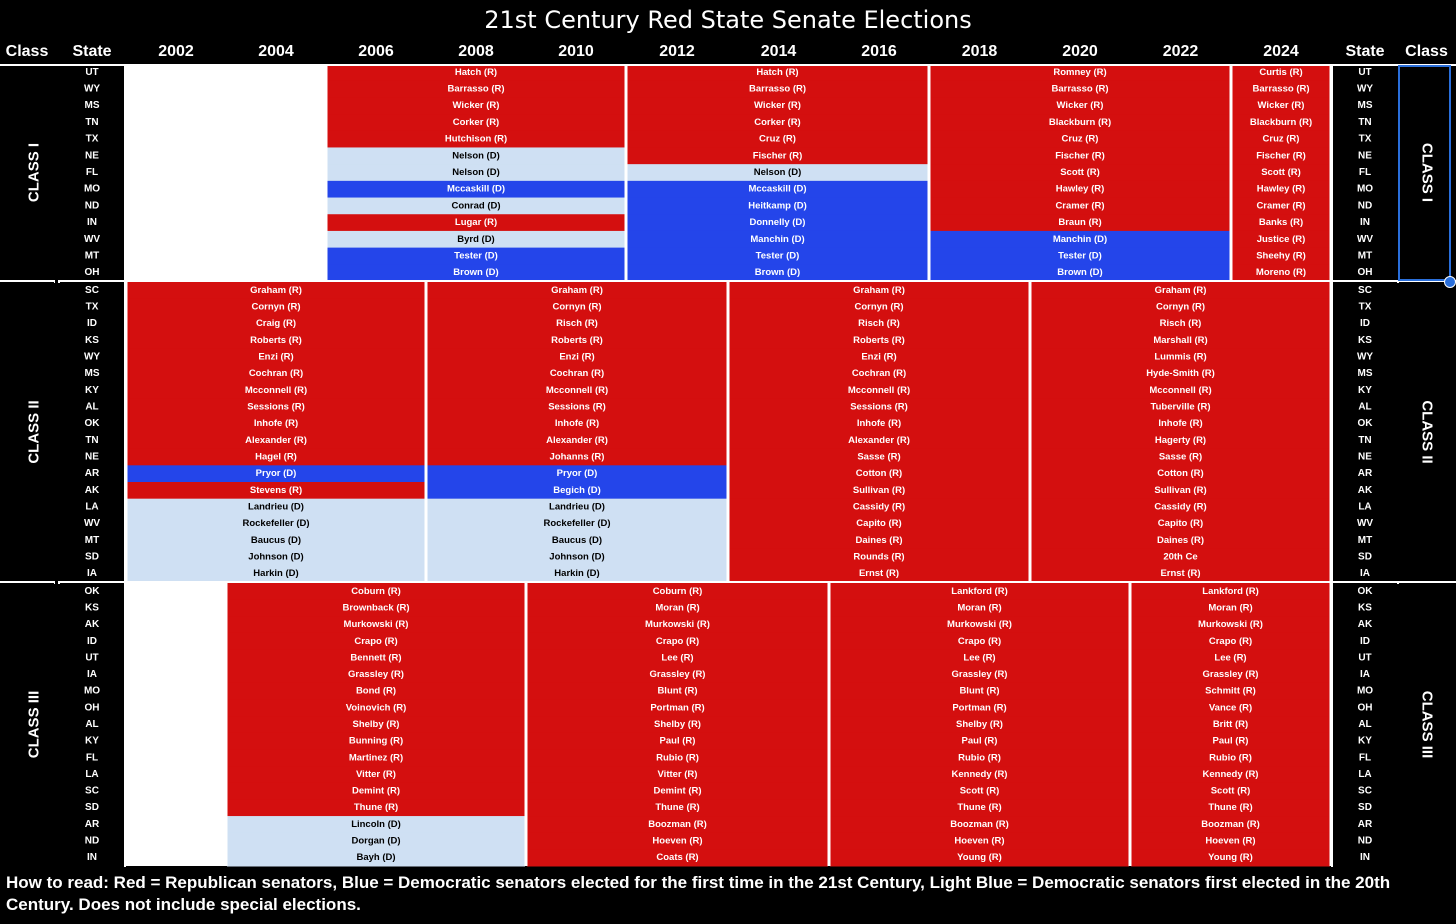 This screenshot has width=1456, height=924. I want to click on year-header-2008: 2008, so click(476, 51).